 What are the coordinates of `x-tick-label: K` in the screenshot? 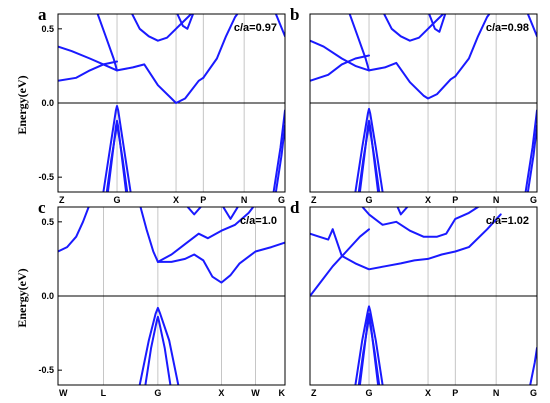 It's located at (282, 393).